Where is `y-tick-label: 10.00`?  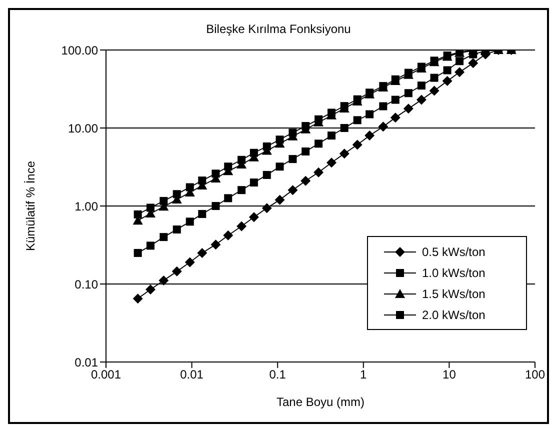
y-tick-label: 10.00 is located at coordinates (83, 128).